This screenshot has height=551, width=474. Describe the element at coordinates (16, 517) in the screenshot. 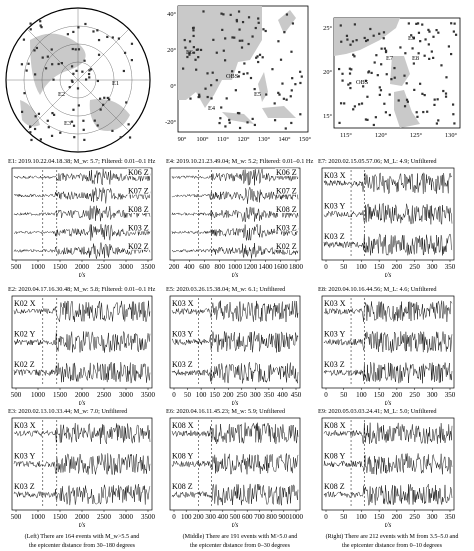

I see `x-tick-label: 500` at that location.